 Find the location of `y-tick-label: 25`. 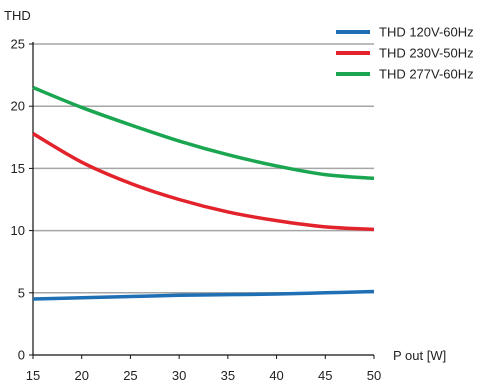

y-tick-label: 25 is located at coordinates (18, 44).